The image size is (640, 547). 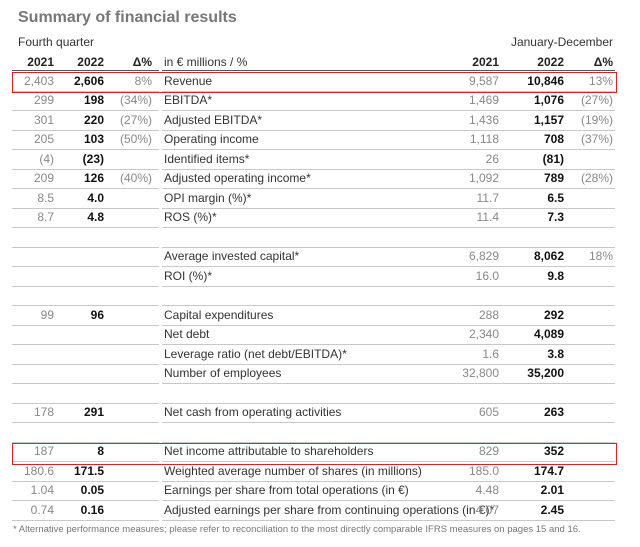 What do you see at coordinates (93, 412) in the screenshot?
I see `cell-q-2022: 291` at bounding box center [93, 412].